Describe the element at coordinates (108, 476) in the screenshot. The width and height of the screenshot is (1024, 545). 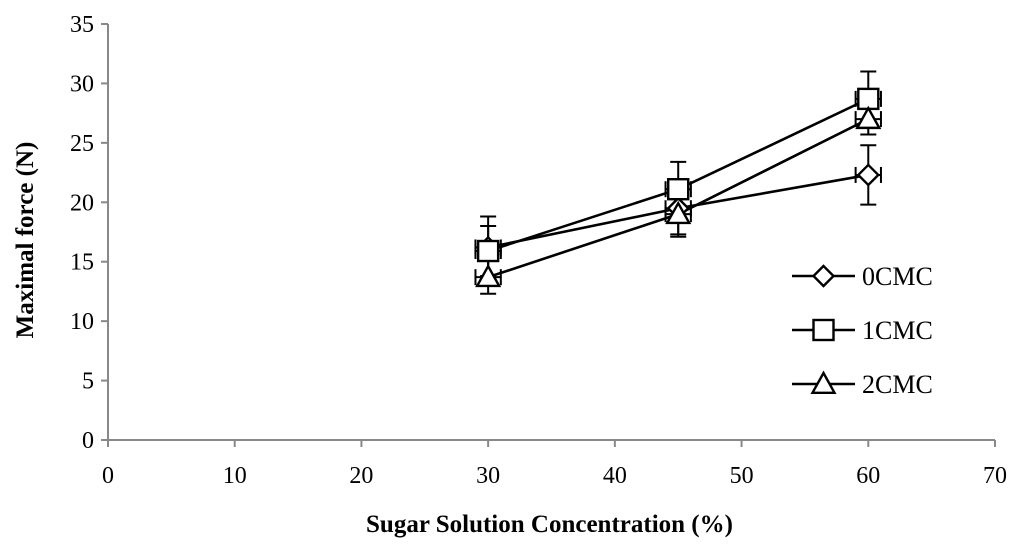
I see `x-tick-label: 0` at that location.